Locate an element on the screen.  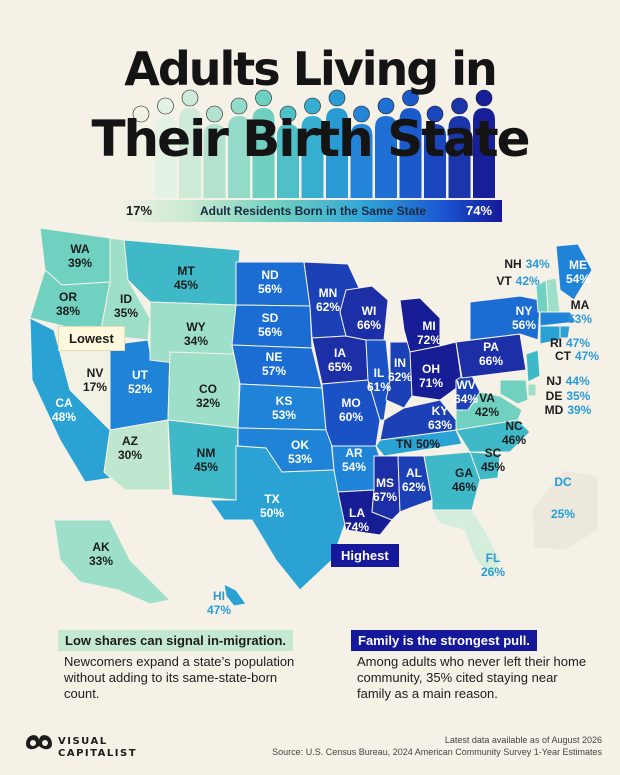
state-code: DE is located at coordinates (554, 396).